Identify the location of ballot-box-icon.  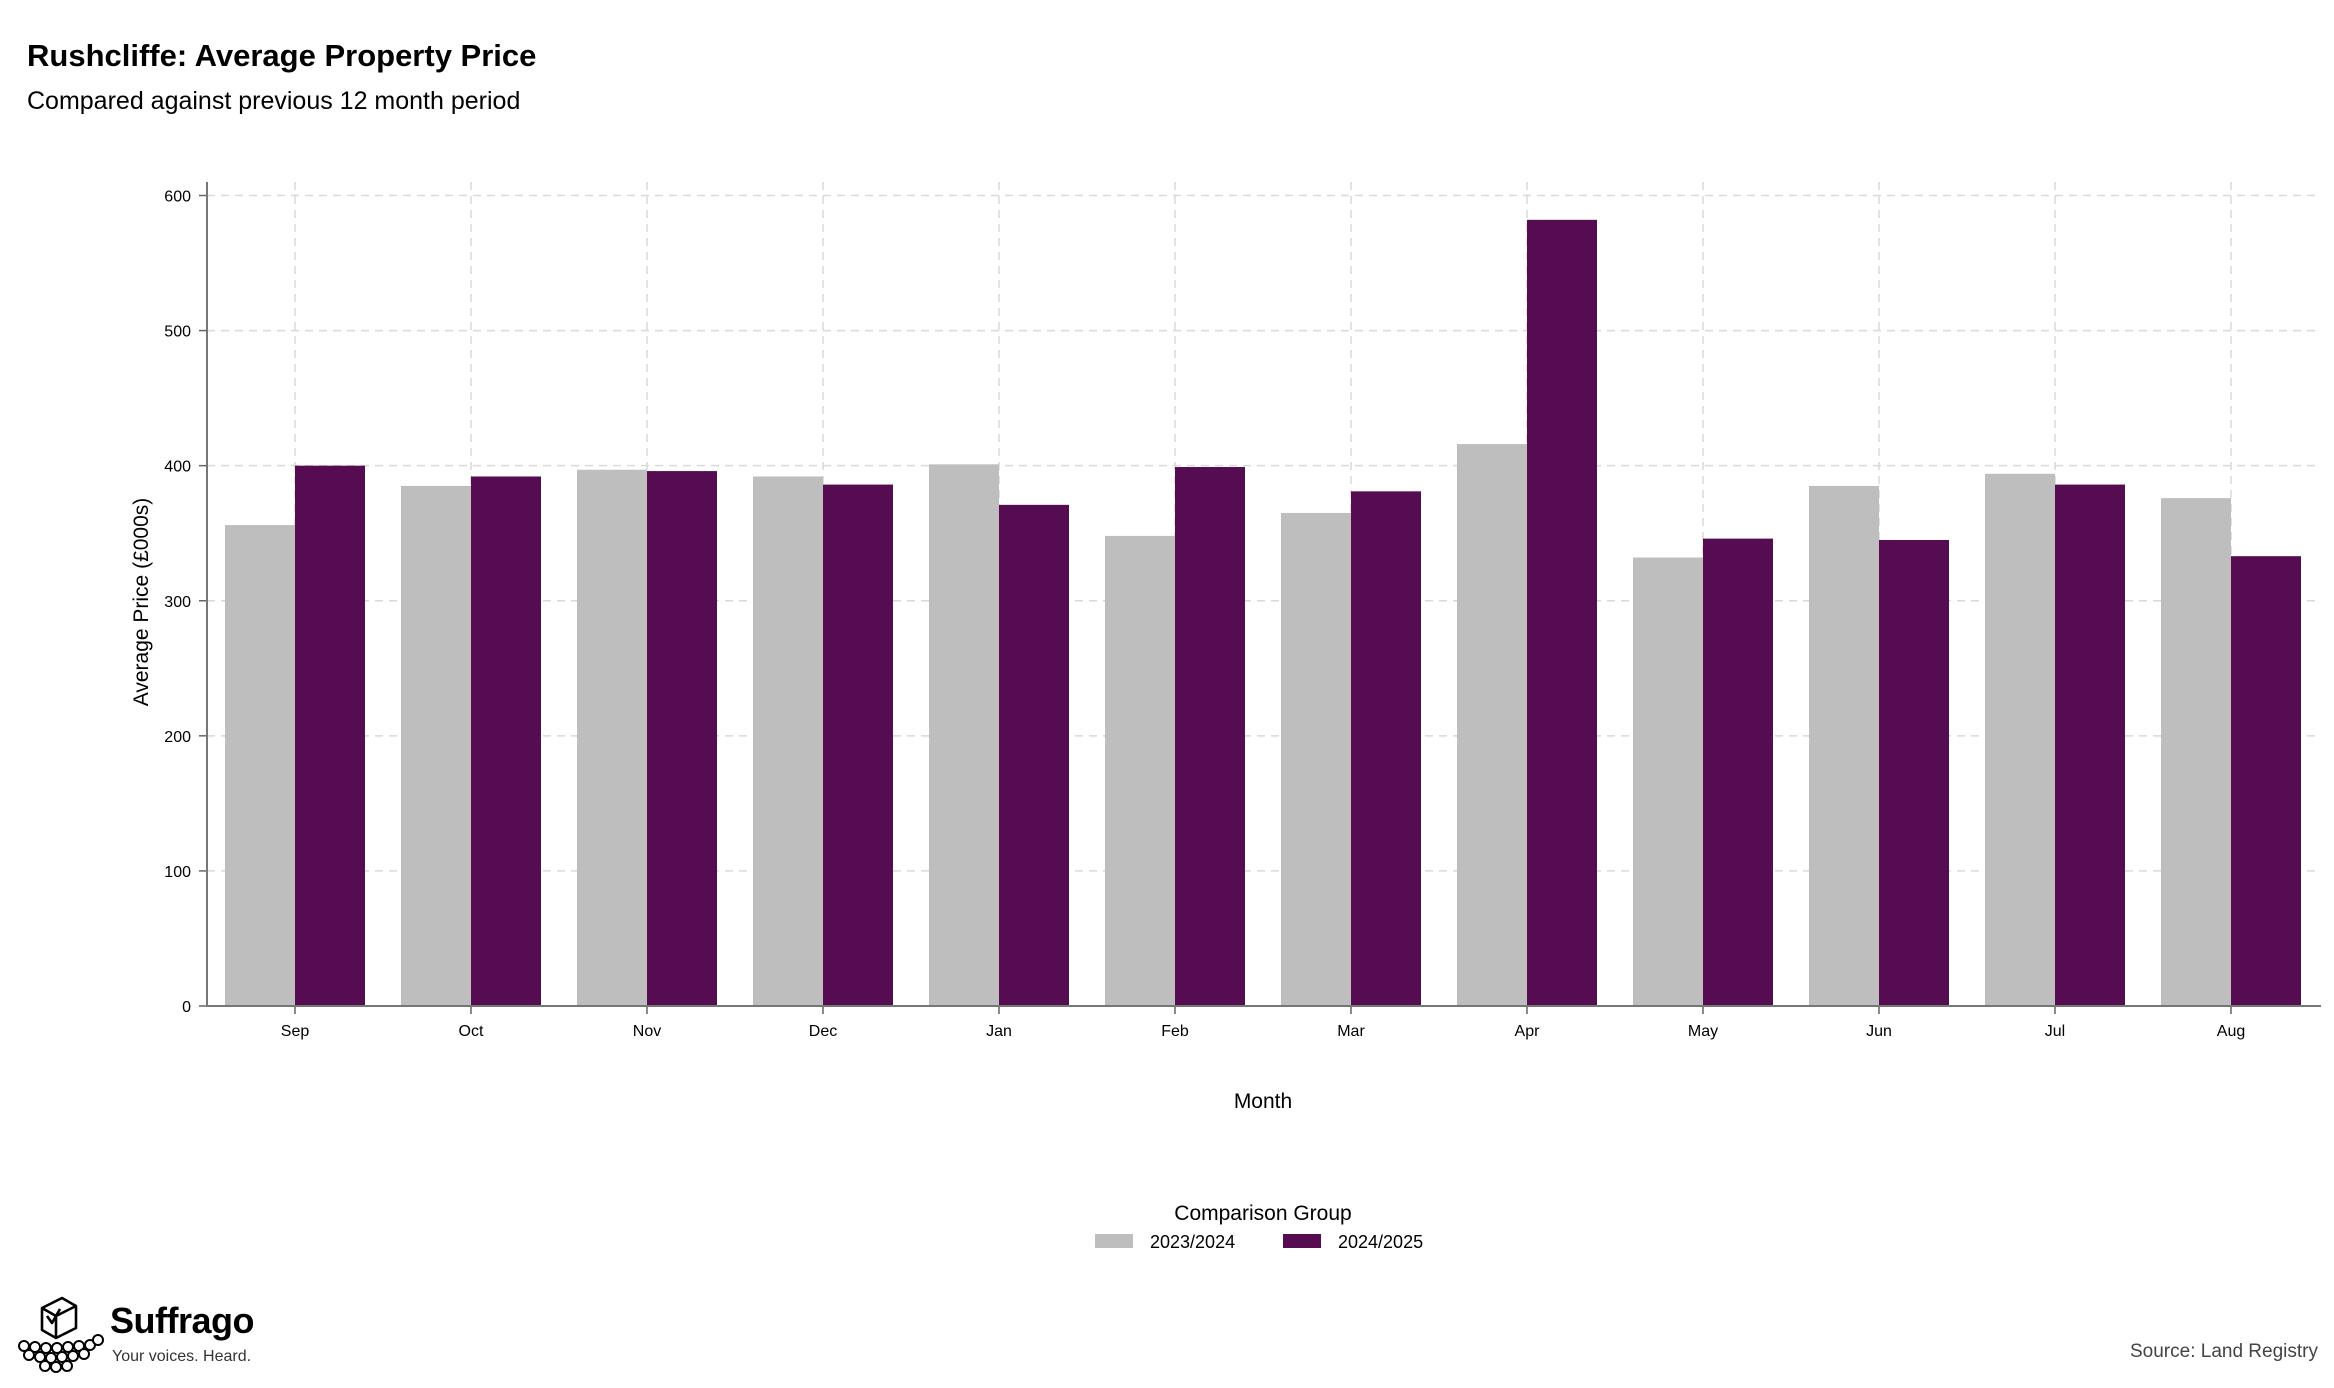
(61, 1334).